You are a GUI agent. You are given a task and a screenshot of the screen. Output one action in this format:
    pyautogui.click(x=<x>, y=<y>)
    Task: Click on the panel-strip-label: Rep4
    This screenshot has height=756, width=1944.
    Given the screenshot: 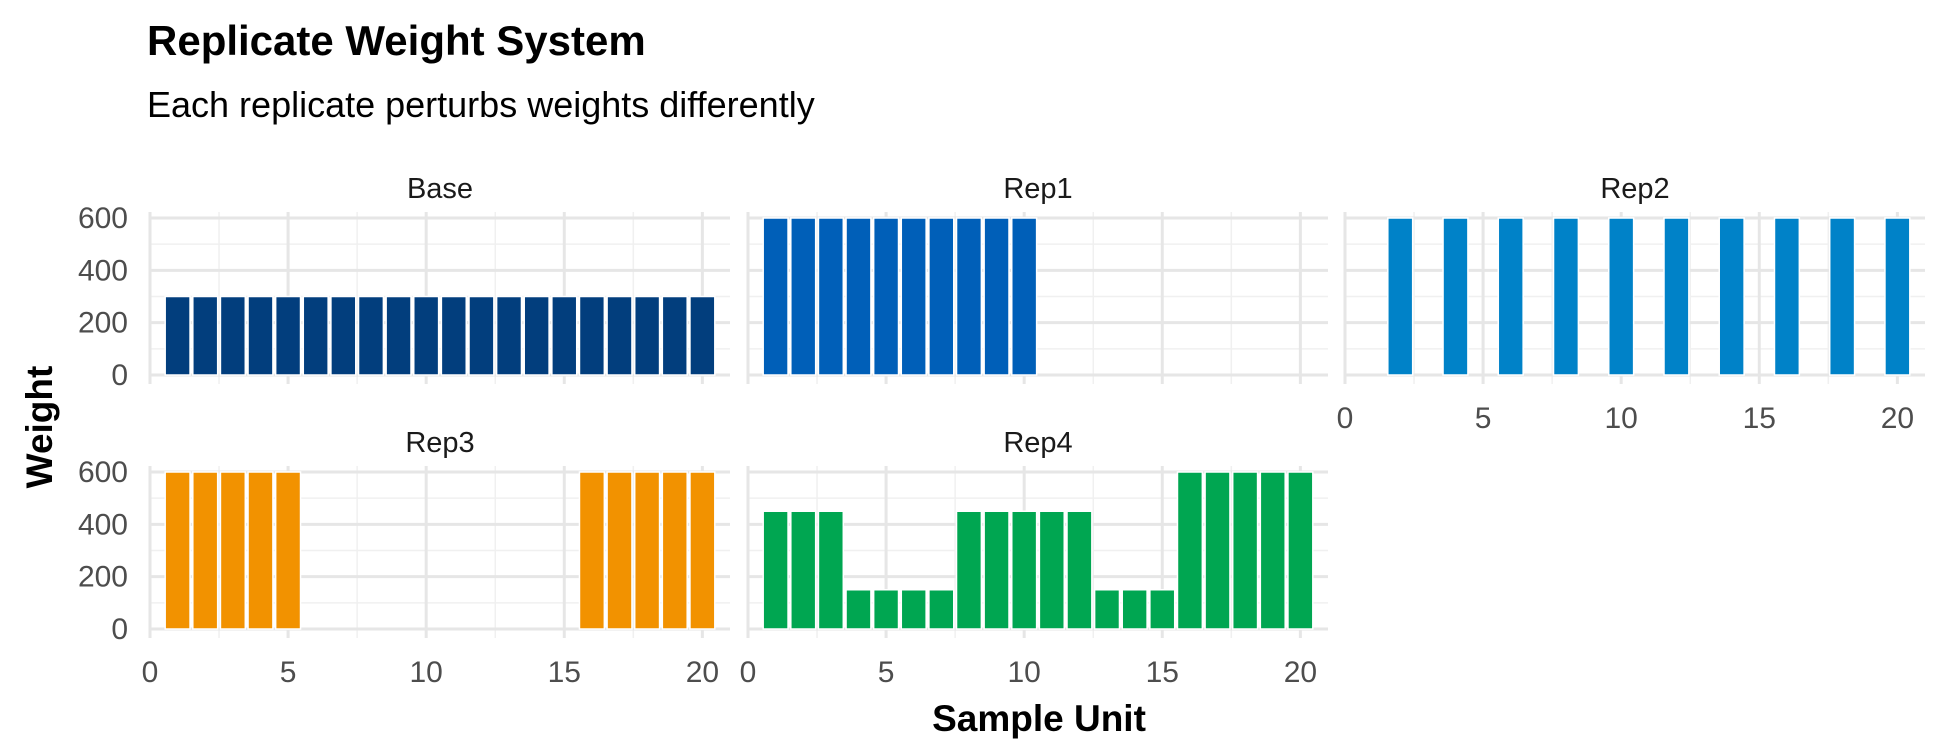 What is the action you would take?
    pyautogui.click(x=1037, y=443)
    